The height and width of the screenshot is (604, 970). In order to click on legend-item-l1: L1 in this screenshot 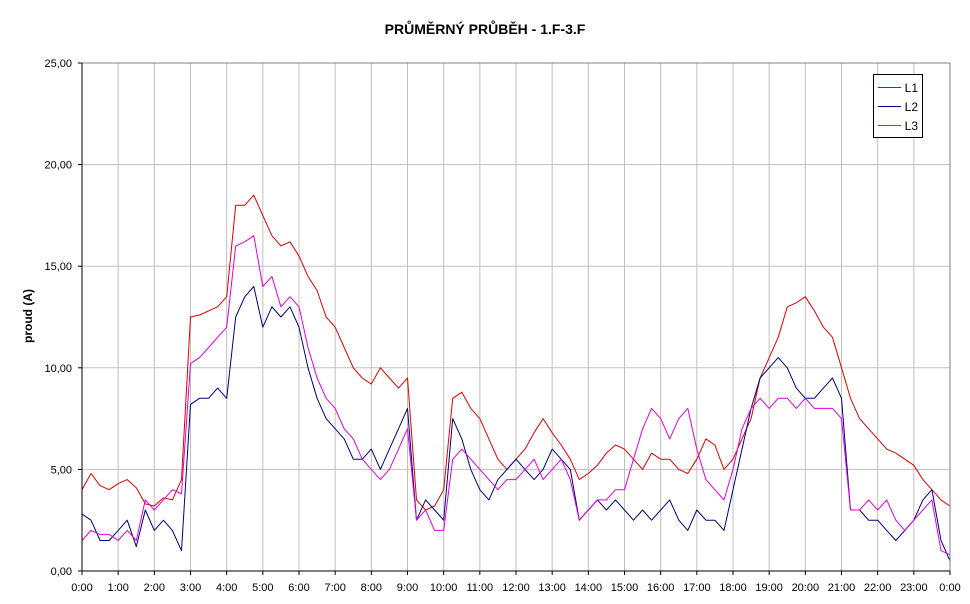, I will do `click(898, 87)`.